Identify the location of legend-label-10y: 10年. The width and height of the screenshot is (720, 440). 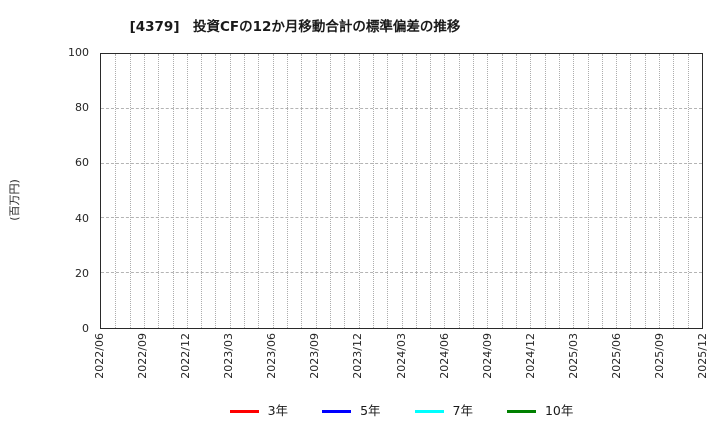
(559, 410).